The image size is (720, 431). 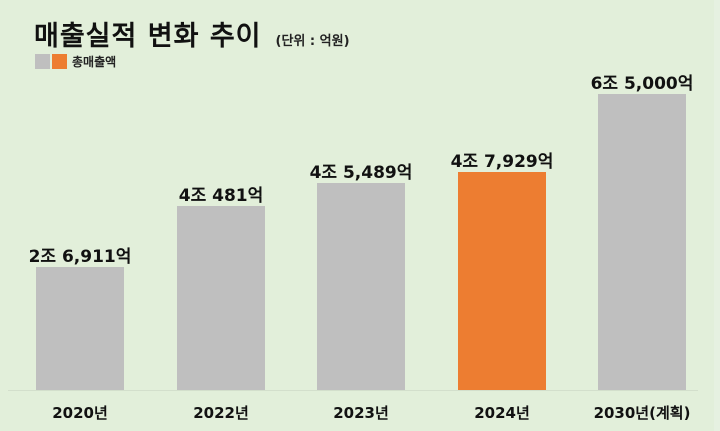 What do you see at coordinates (80, 413) in the screenshot?
I see `x-axis-category-label: 2020년` at bounding box center [80, 413].